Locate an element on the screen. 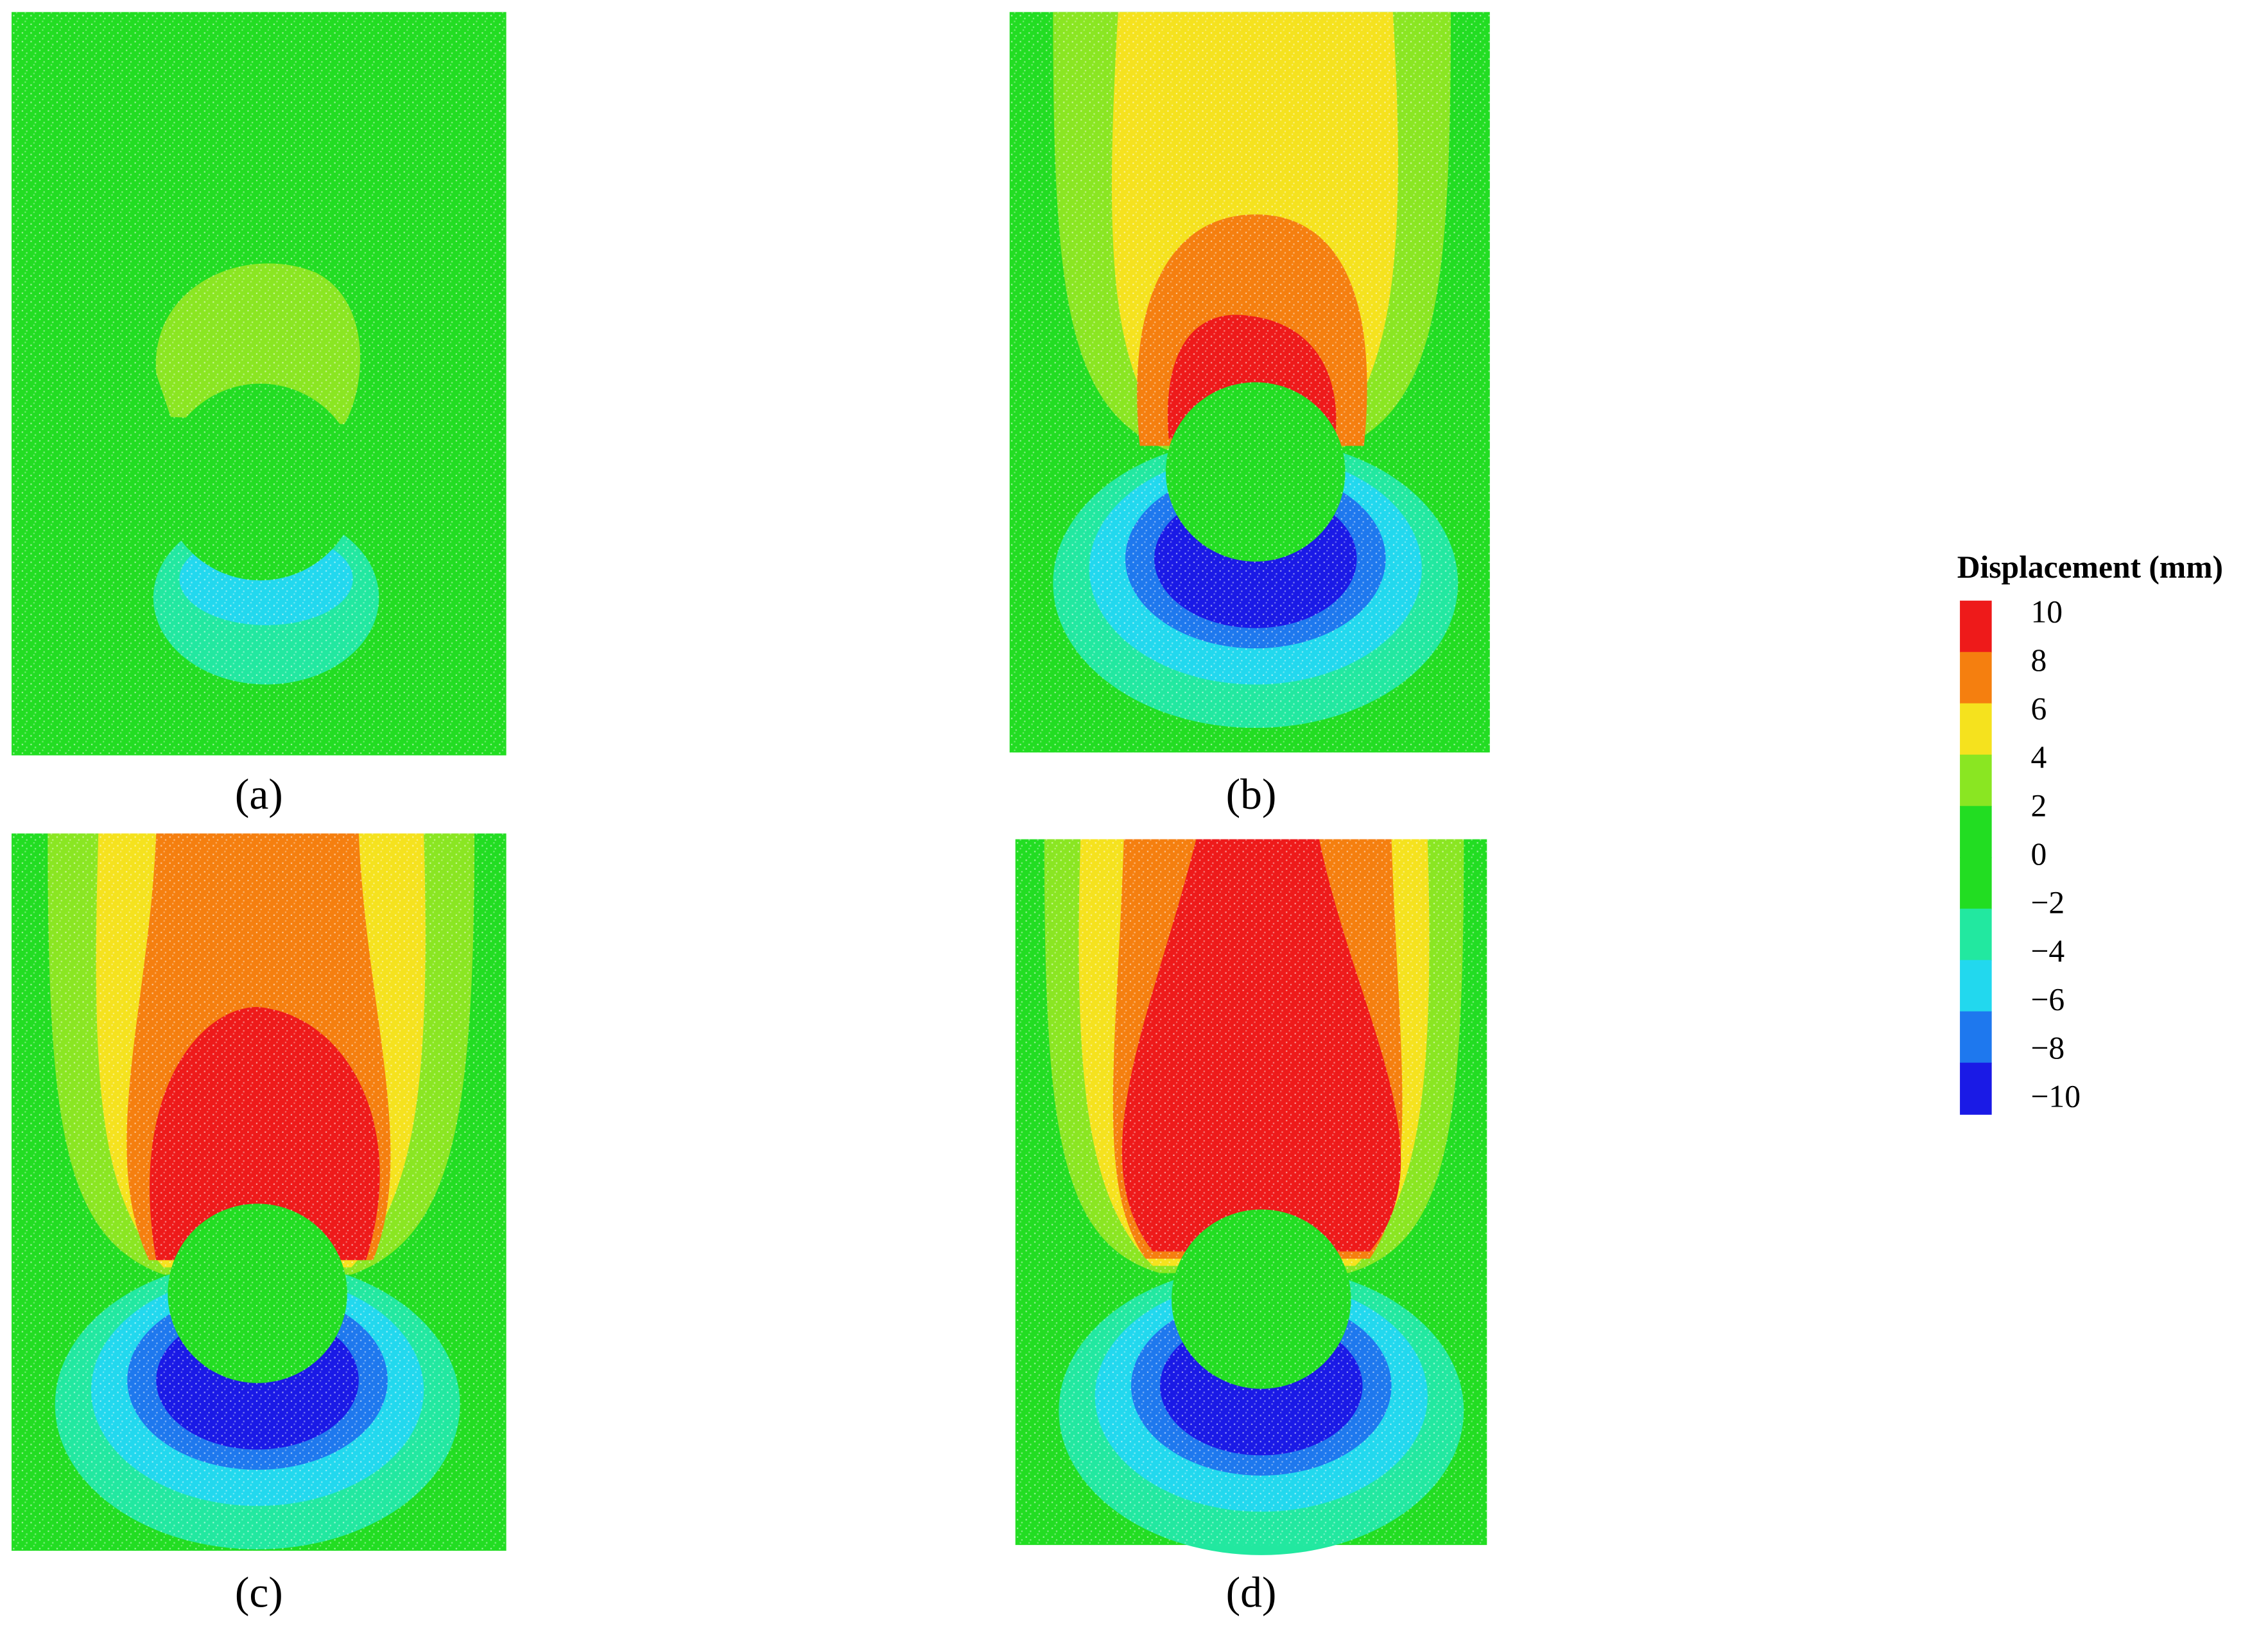 This screenshot has height=1638, width=2268. legend-label: 2 is located at coordinates (2038, 806).